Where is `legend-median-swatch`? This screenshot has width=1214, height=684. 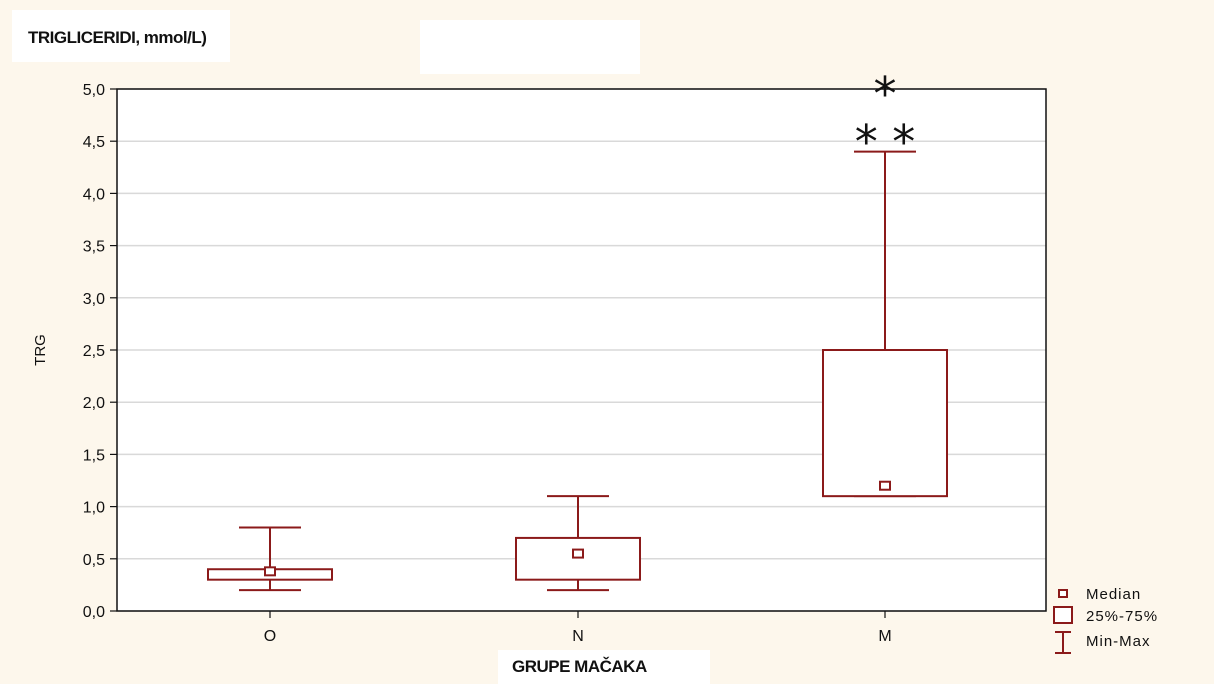 legend-median-swatch is located at coordinates (1063, 593).